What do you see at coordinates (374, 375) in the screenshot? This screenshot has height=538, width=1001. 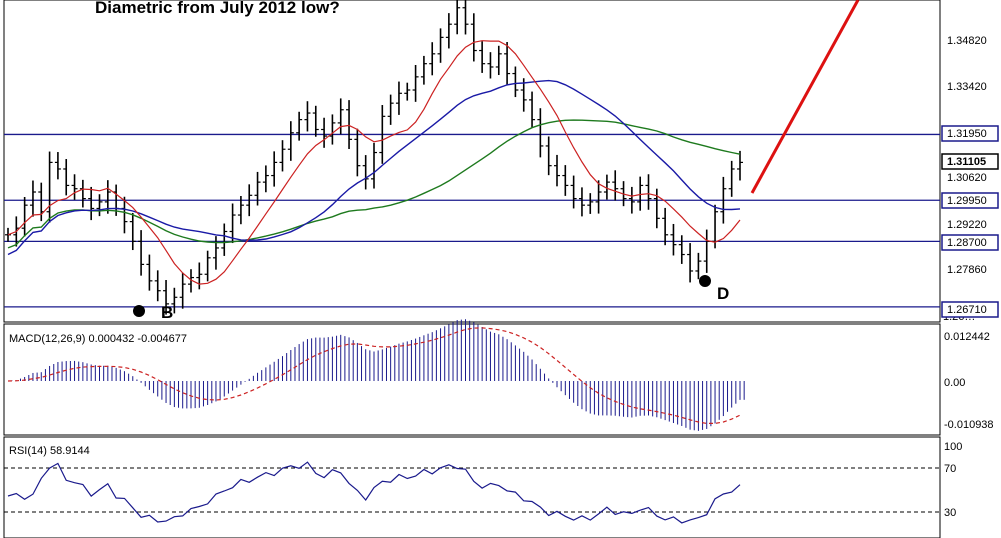 I see `macd-signal-line` at bounding box center [374, 375].